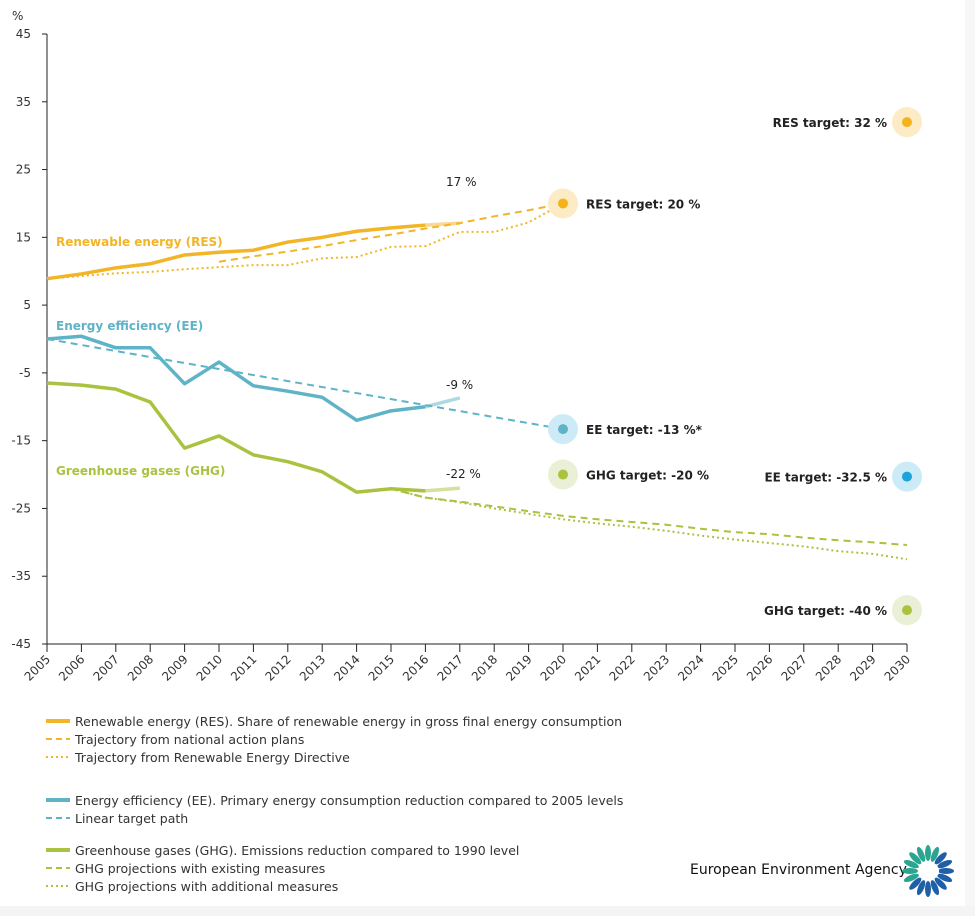  What do you see at coordinates (140, 471) in the screenshot?
I see `series-name-label: Greenhouse gases (GHG)` at bounding box center [140, 471].